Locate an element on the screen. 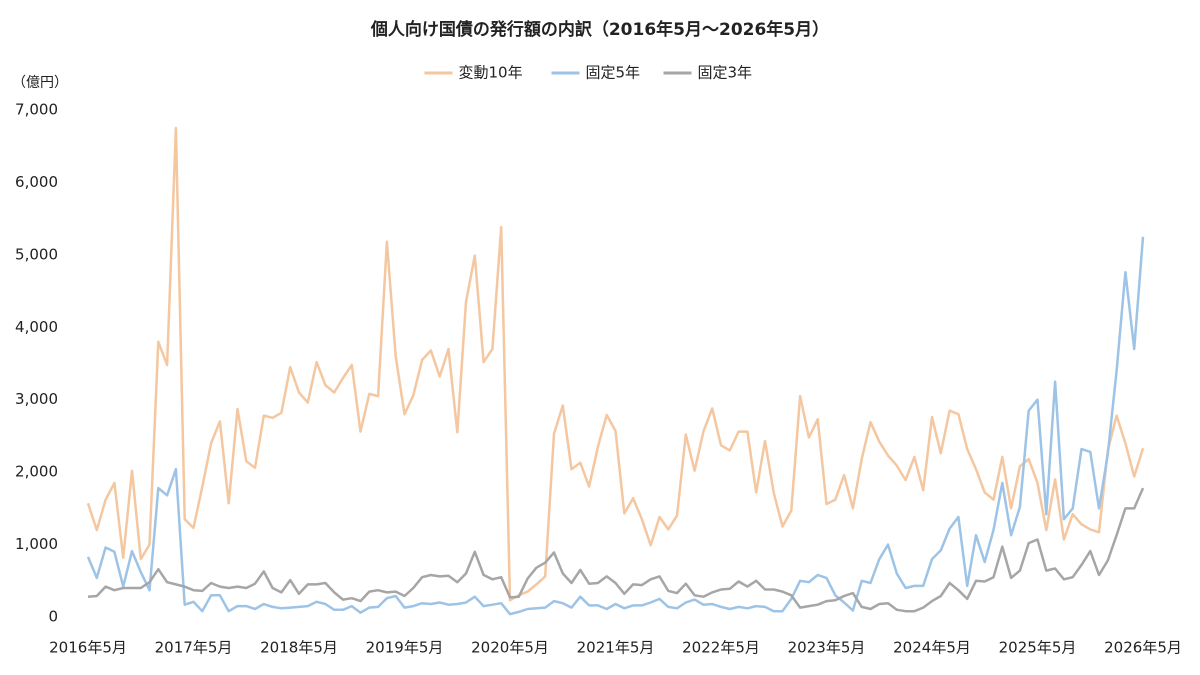  y-axis-label: （億円） is located at coordinates (40, 83).